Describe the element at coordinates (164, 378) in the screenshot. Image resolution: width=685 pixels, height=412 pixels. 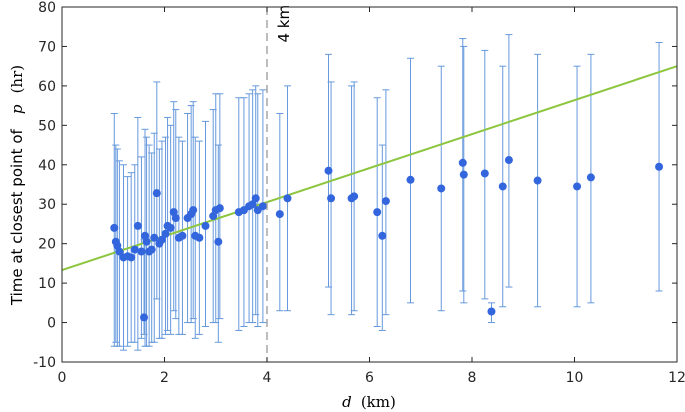
I see `x-tick-label: 2` at that location.